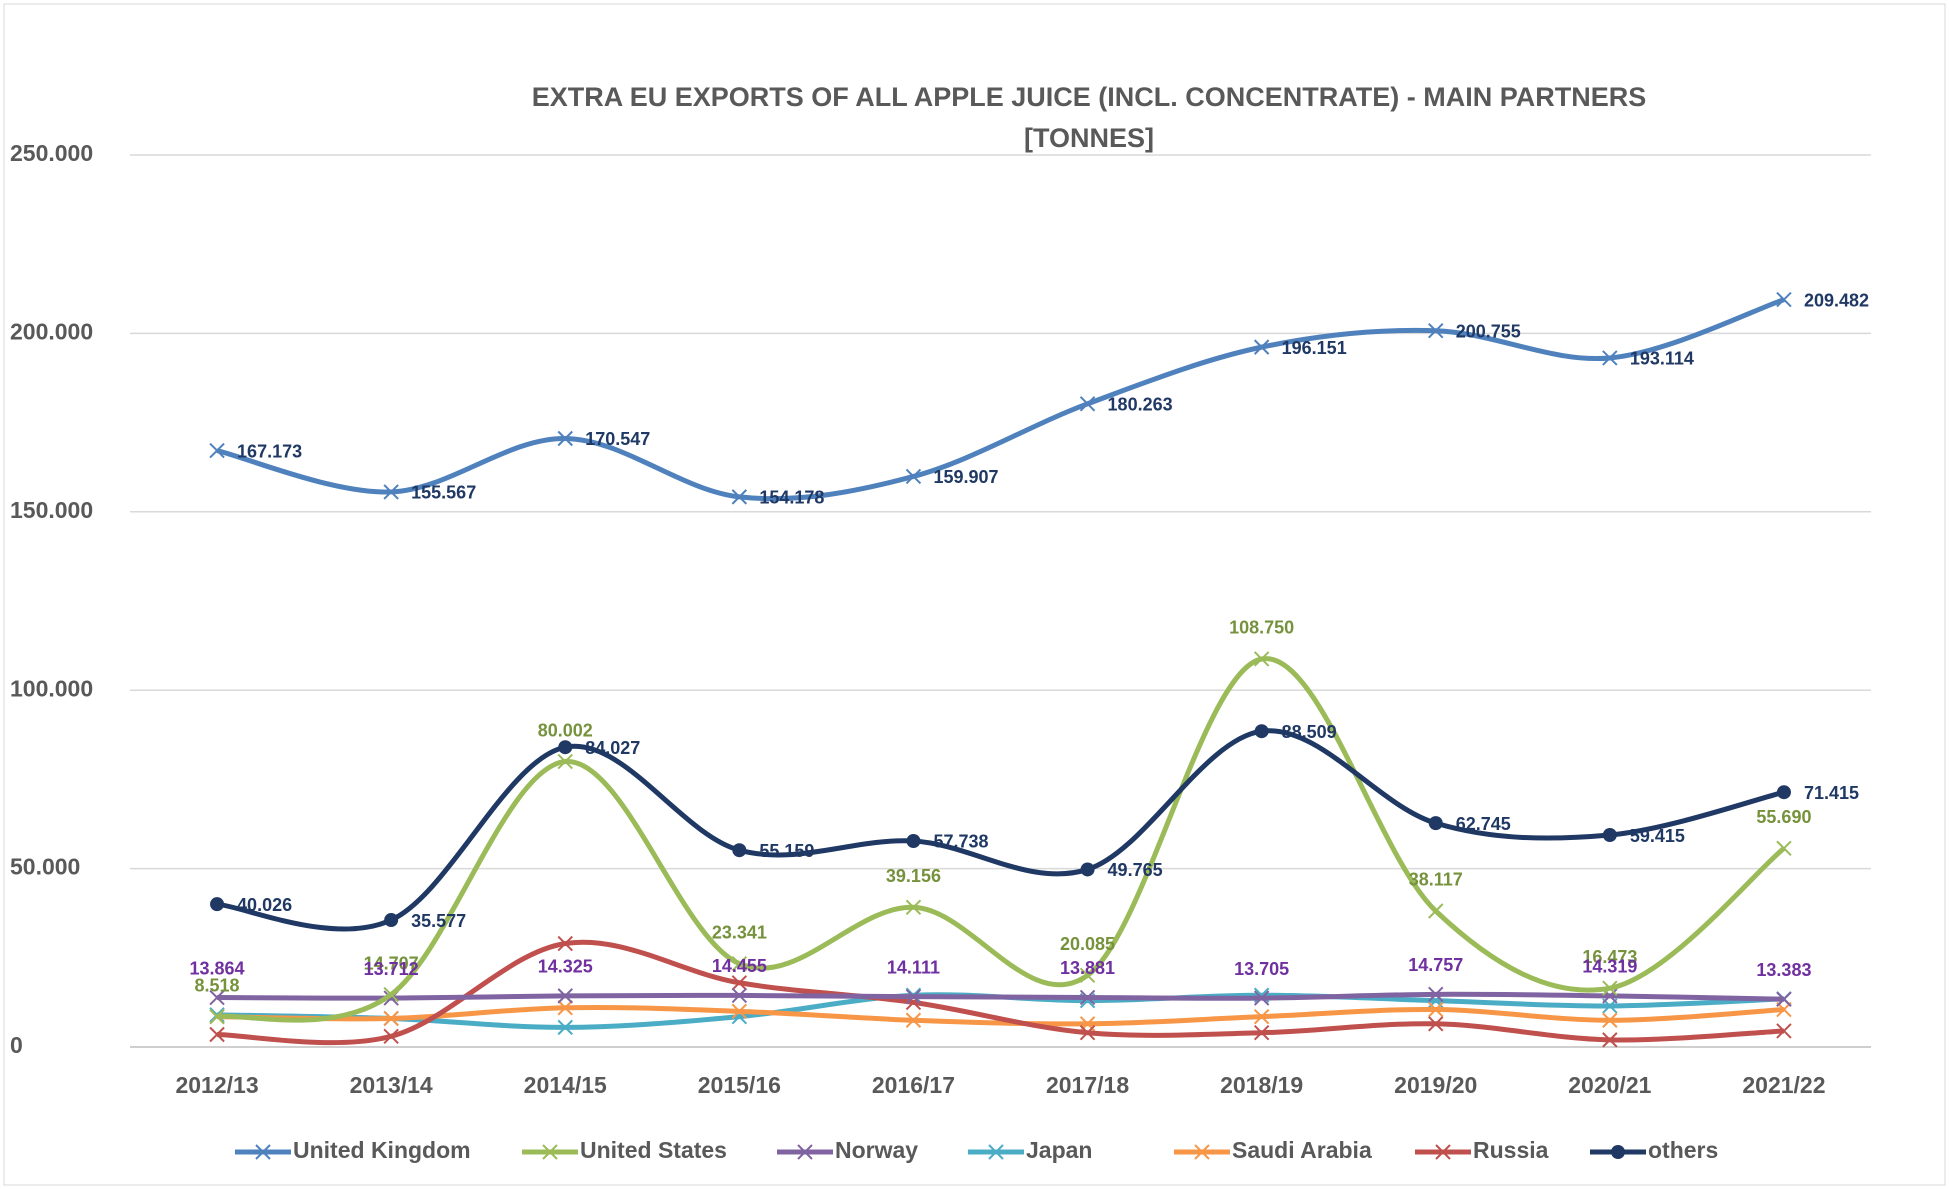 The width and height of the screenshot is (1949, 1189). I want to click on data-label: 71.415, so click(1831, 793).